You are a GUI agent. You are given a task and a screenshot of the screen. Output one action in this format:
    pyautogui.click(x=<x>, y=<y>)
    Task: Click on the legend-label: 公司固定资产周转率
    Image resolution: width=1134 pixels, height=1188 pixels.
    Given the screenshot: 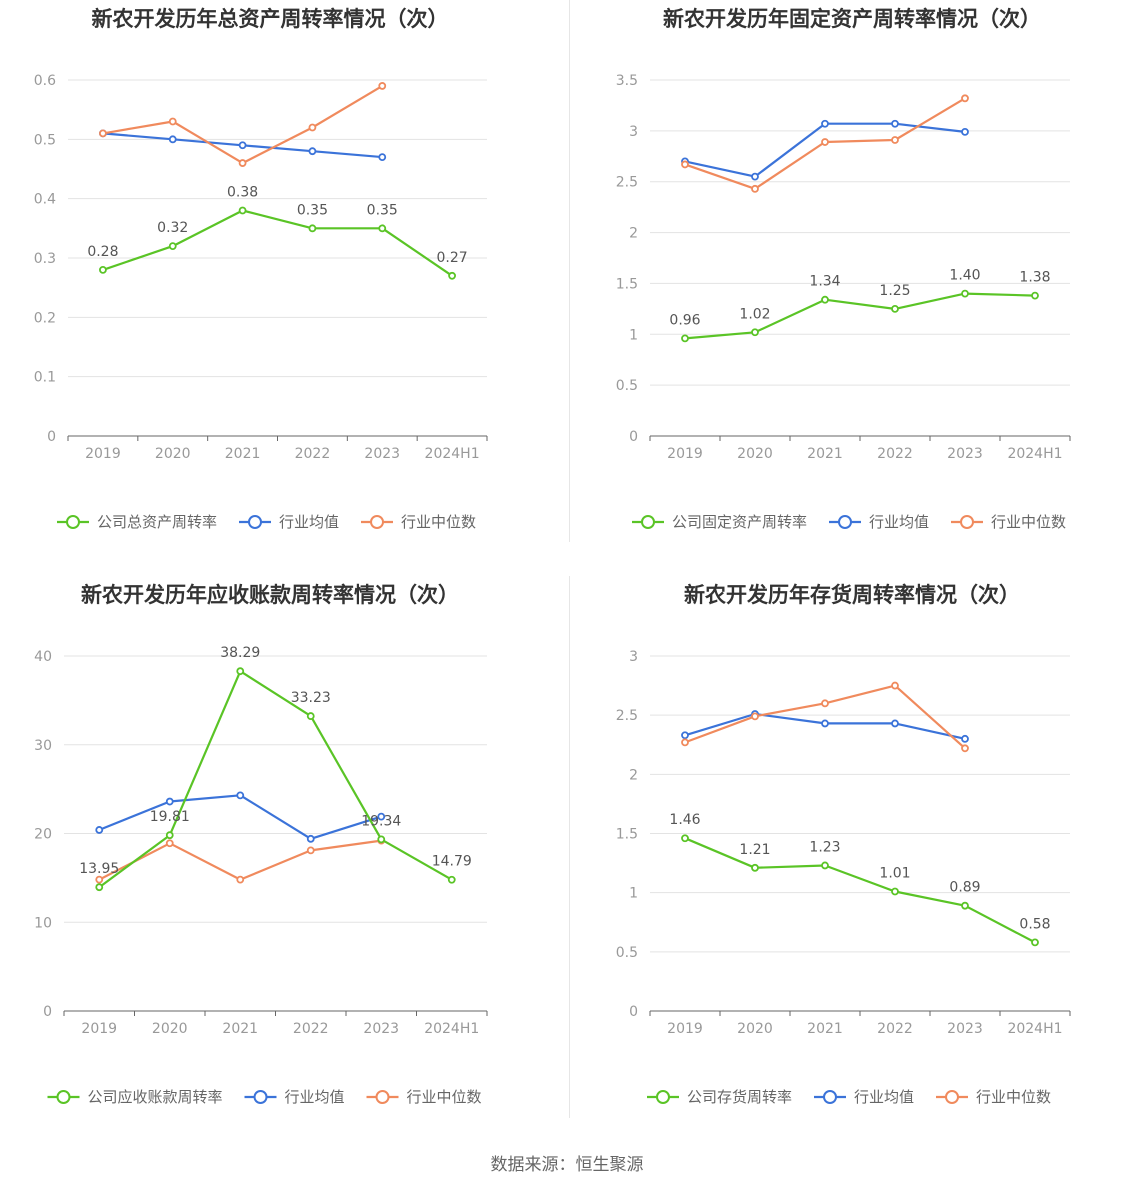 What is the action you would take?
    pyautogui.click(x=739, y=522)
    